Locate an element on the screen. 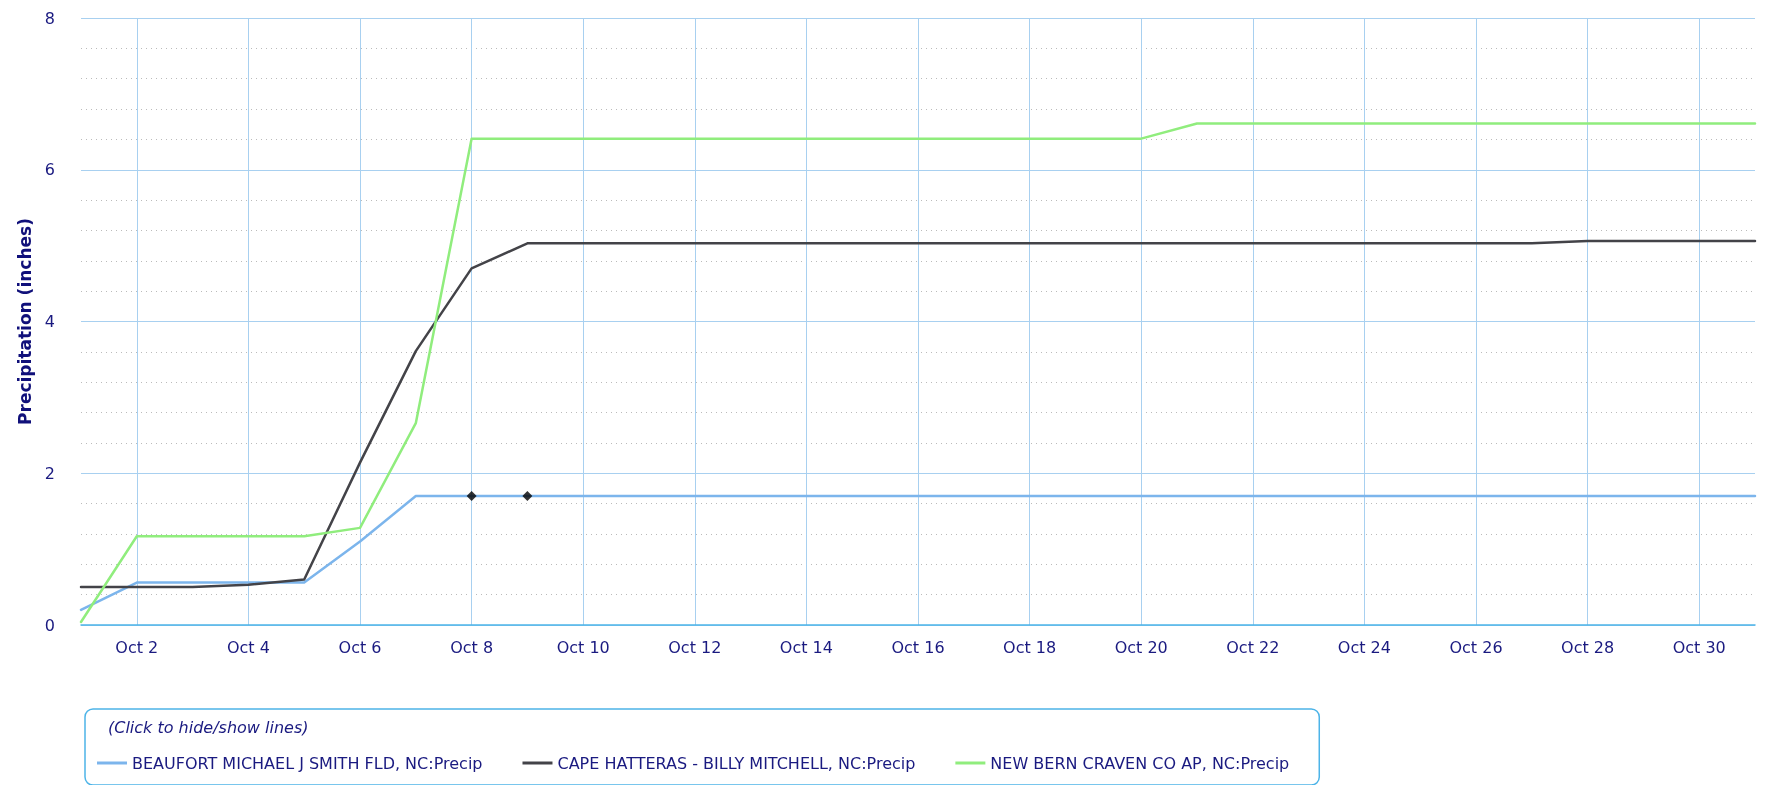 The height and width of the screenshot is (793, 1767). y-tick-label: 0 is located at coordinates (49, 625).